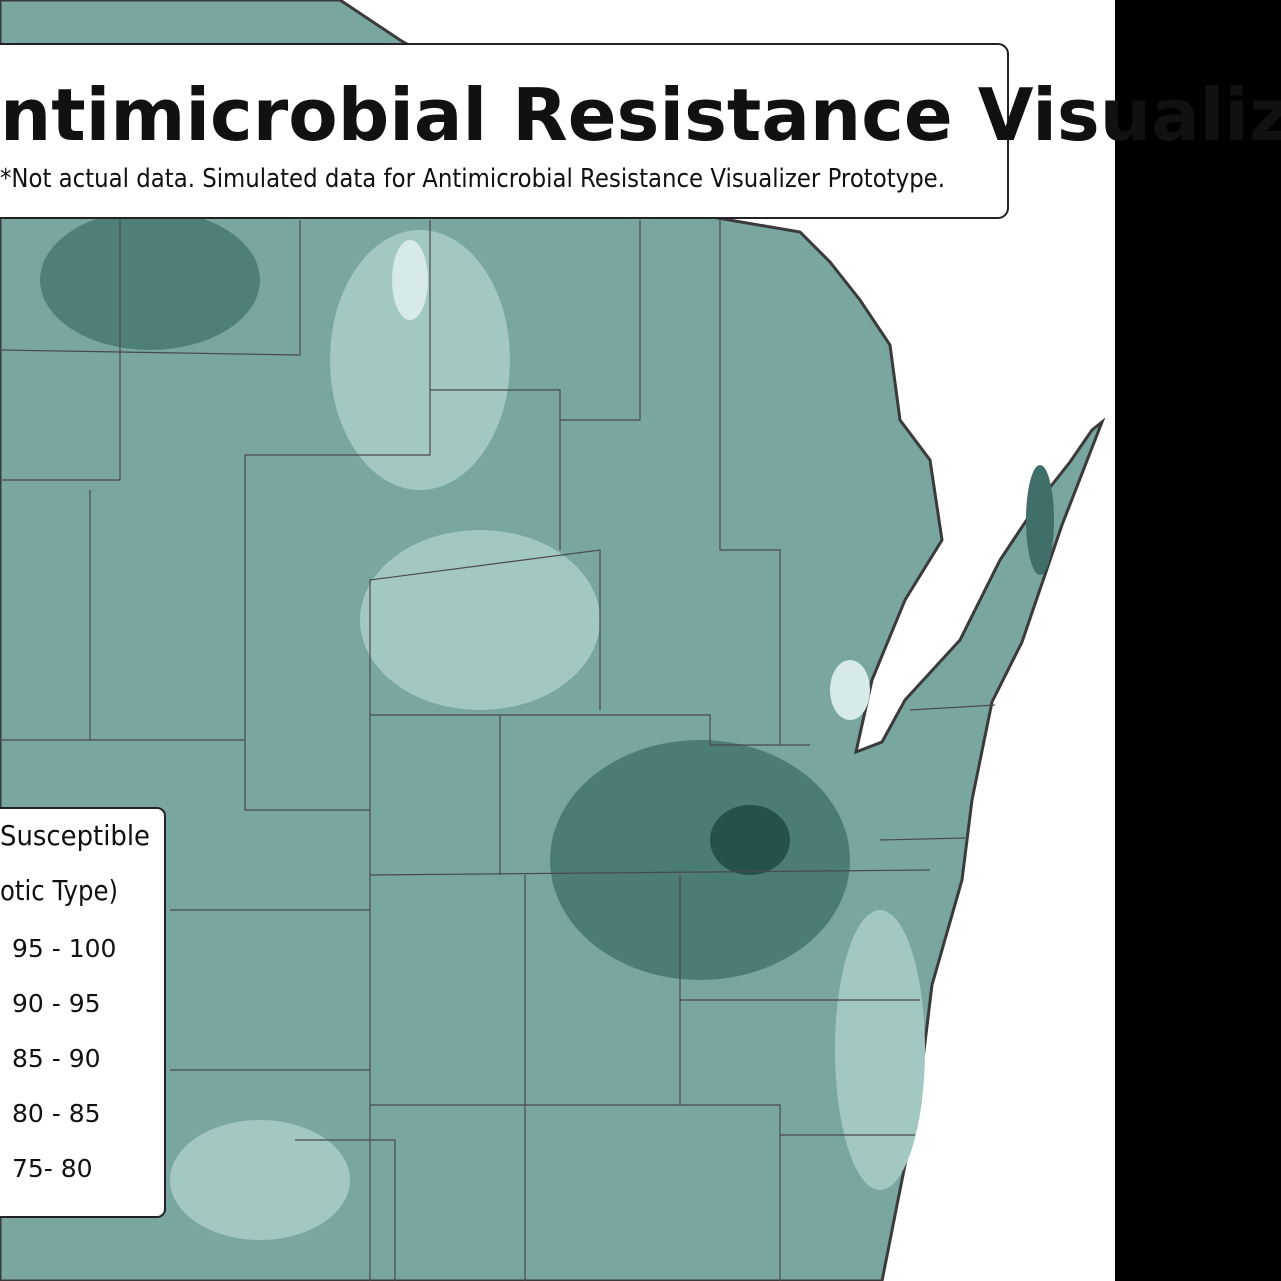 The height and width of the screenshot is (1281, 1281). I want to click on legend-item: 85 - 90, so click(56, 1058).